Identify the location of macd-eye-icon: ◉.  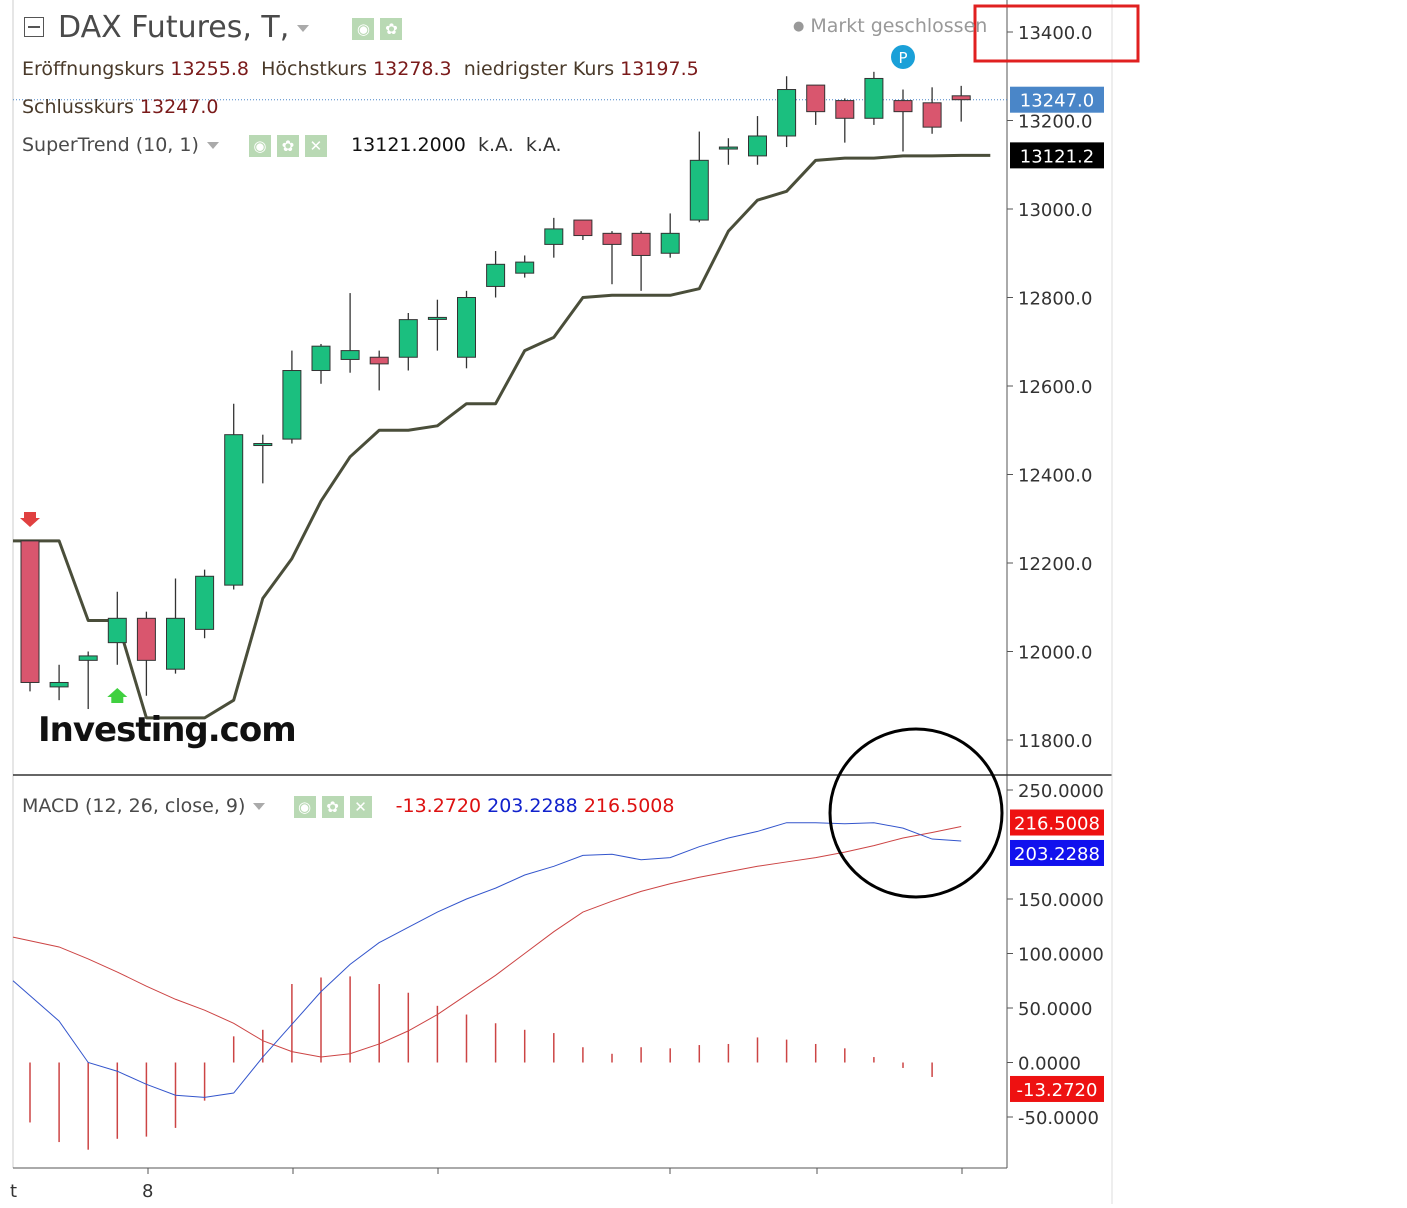
(304, 806).